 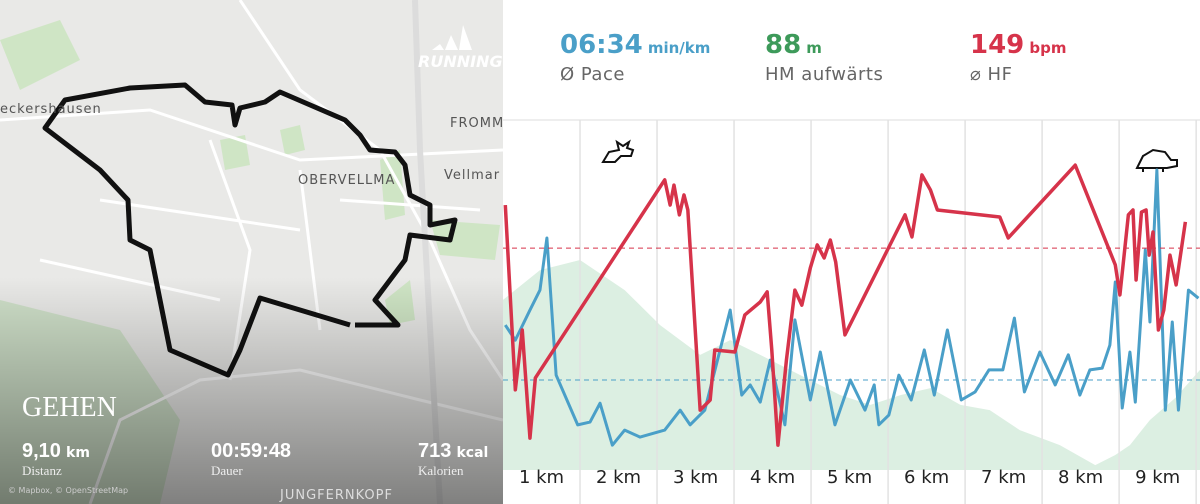 I want to click on stat-unit: bpm, so click(x=1048, y=48).